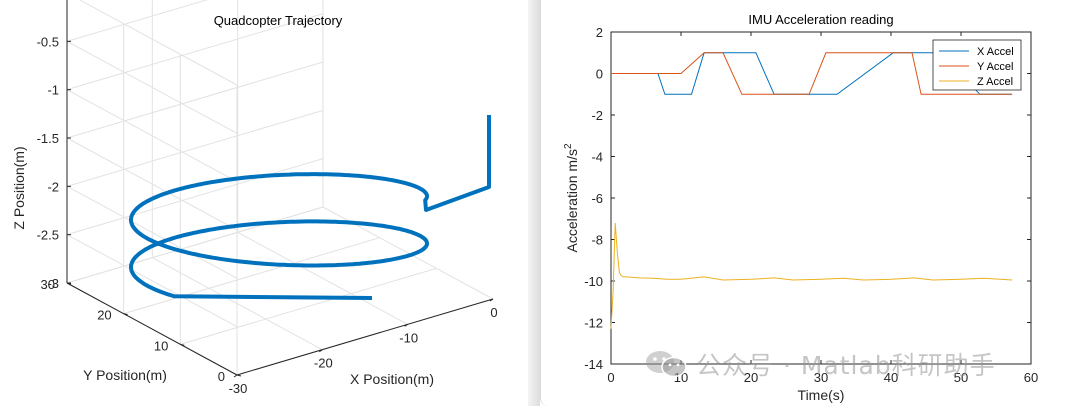  I want to click on x-axis-label: X Position(m), so click(392, 379).